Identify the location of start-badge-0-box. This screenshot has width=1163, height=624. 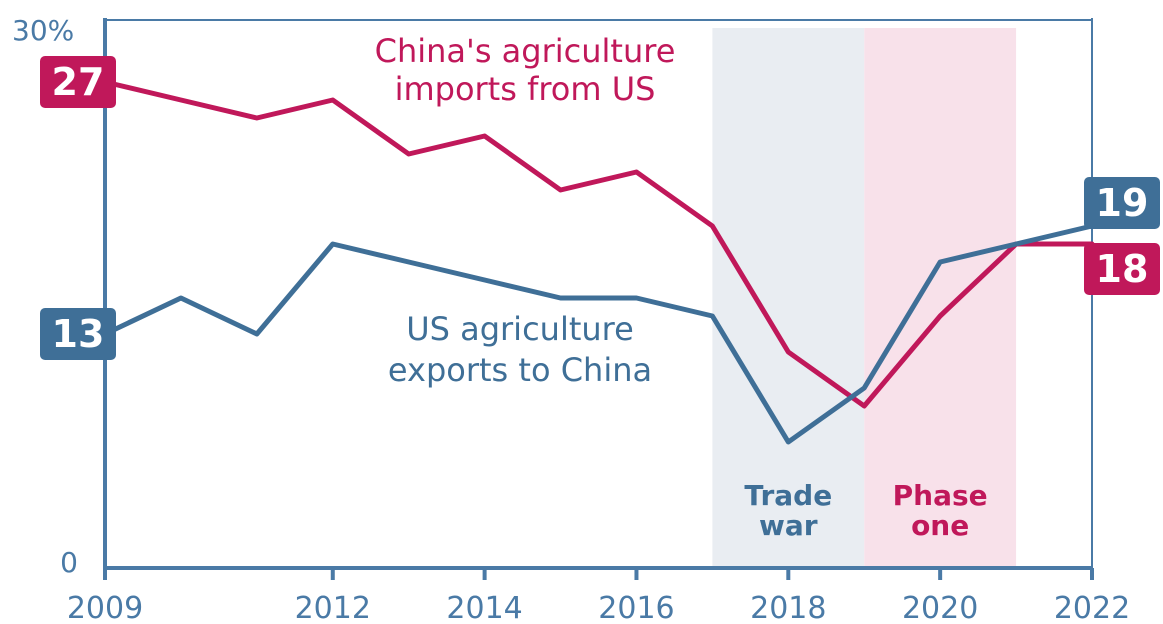
(78, 82).